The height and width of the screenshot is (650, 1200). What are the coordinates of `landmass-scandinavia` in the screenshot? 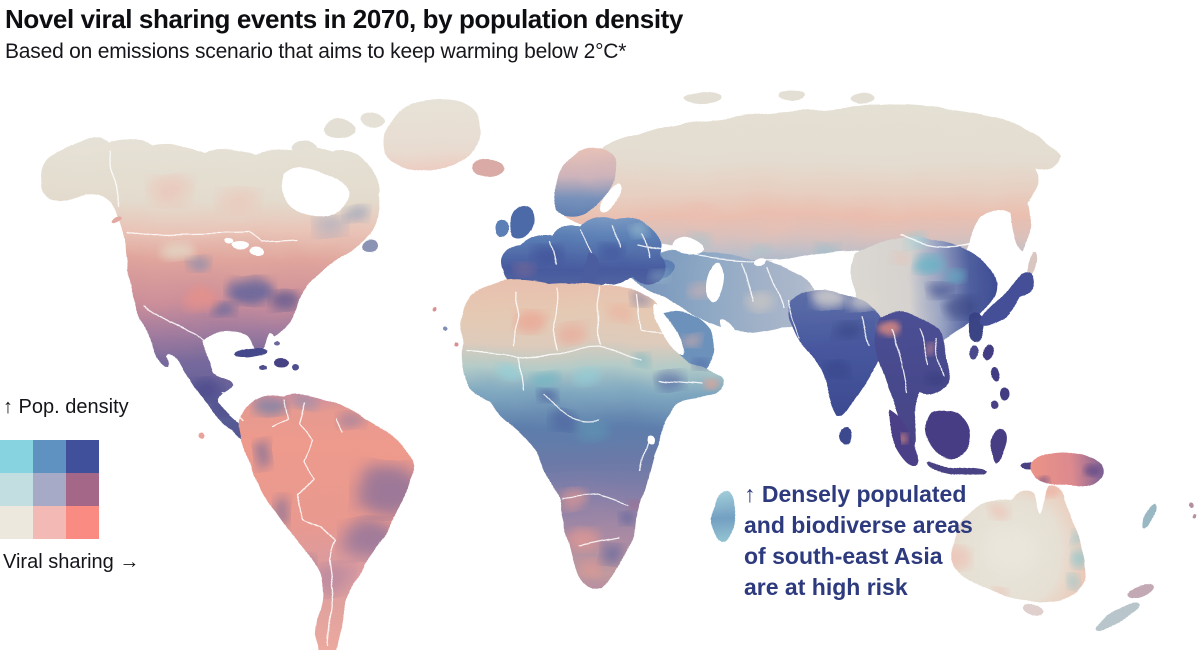 It's located at (584, 181).